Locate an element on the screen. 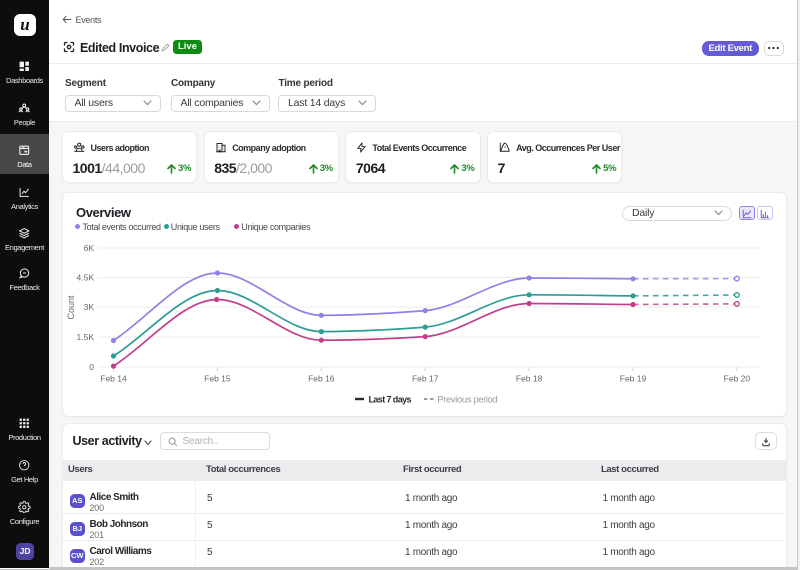 The width and height of the screenshot is (800, 570). svg-text: Feb 15 is located at coordinates (217, 378).